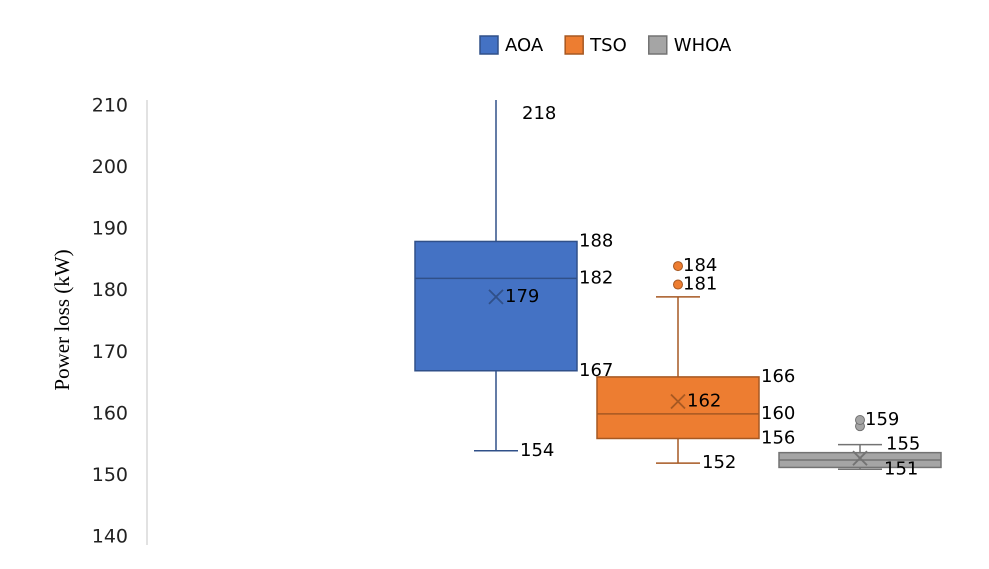 The height and width of the screenshot is (569, 989). What do you see at coordinates (110, 167) in the screenshot?
I see `y-tick-label: 200` at bounding box center [110, 167].